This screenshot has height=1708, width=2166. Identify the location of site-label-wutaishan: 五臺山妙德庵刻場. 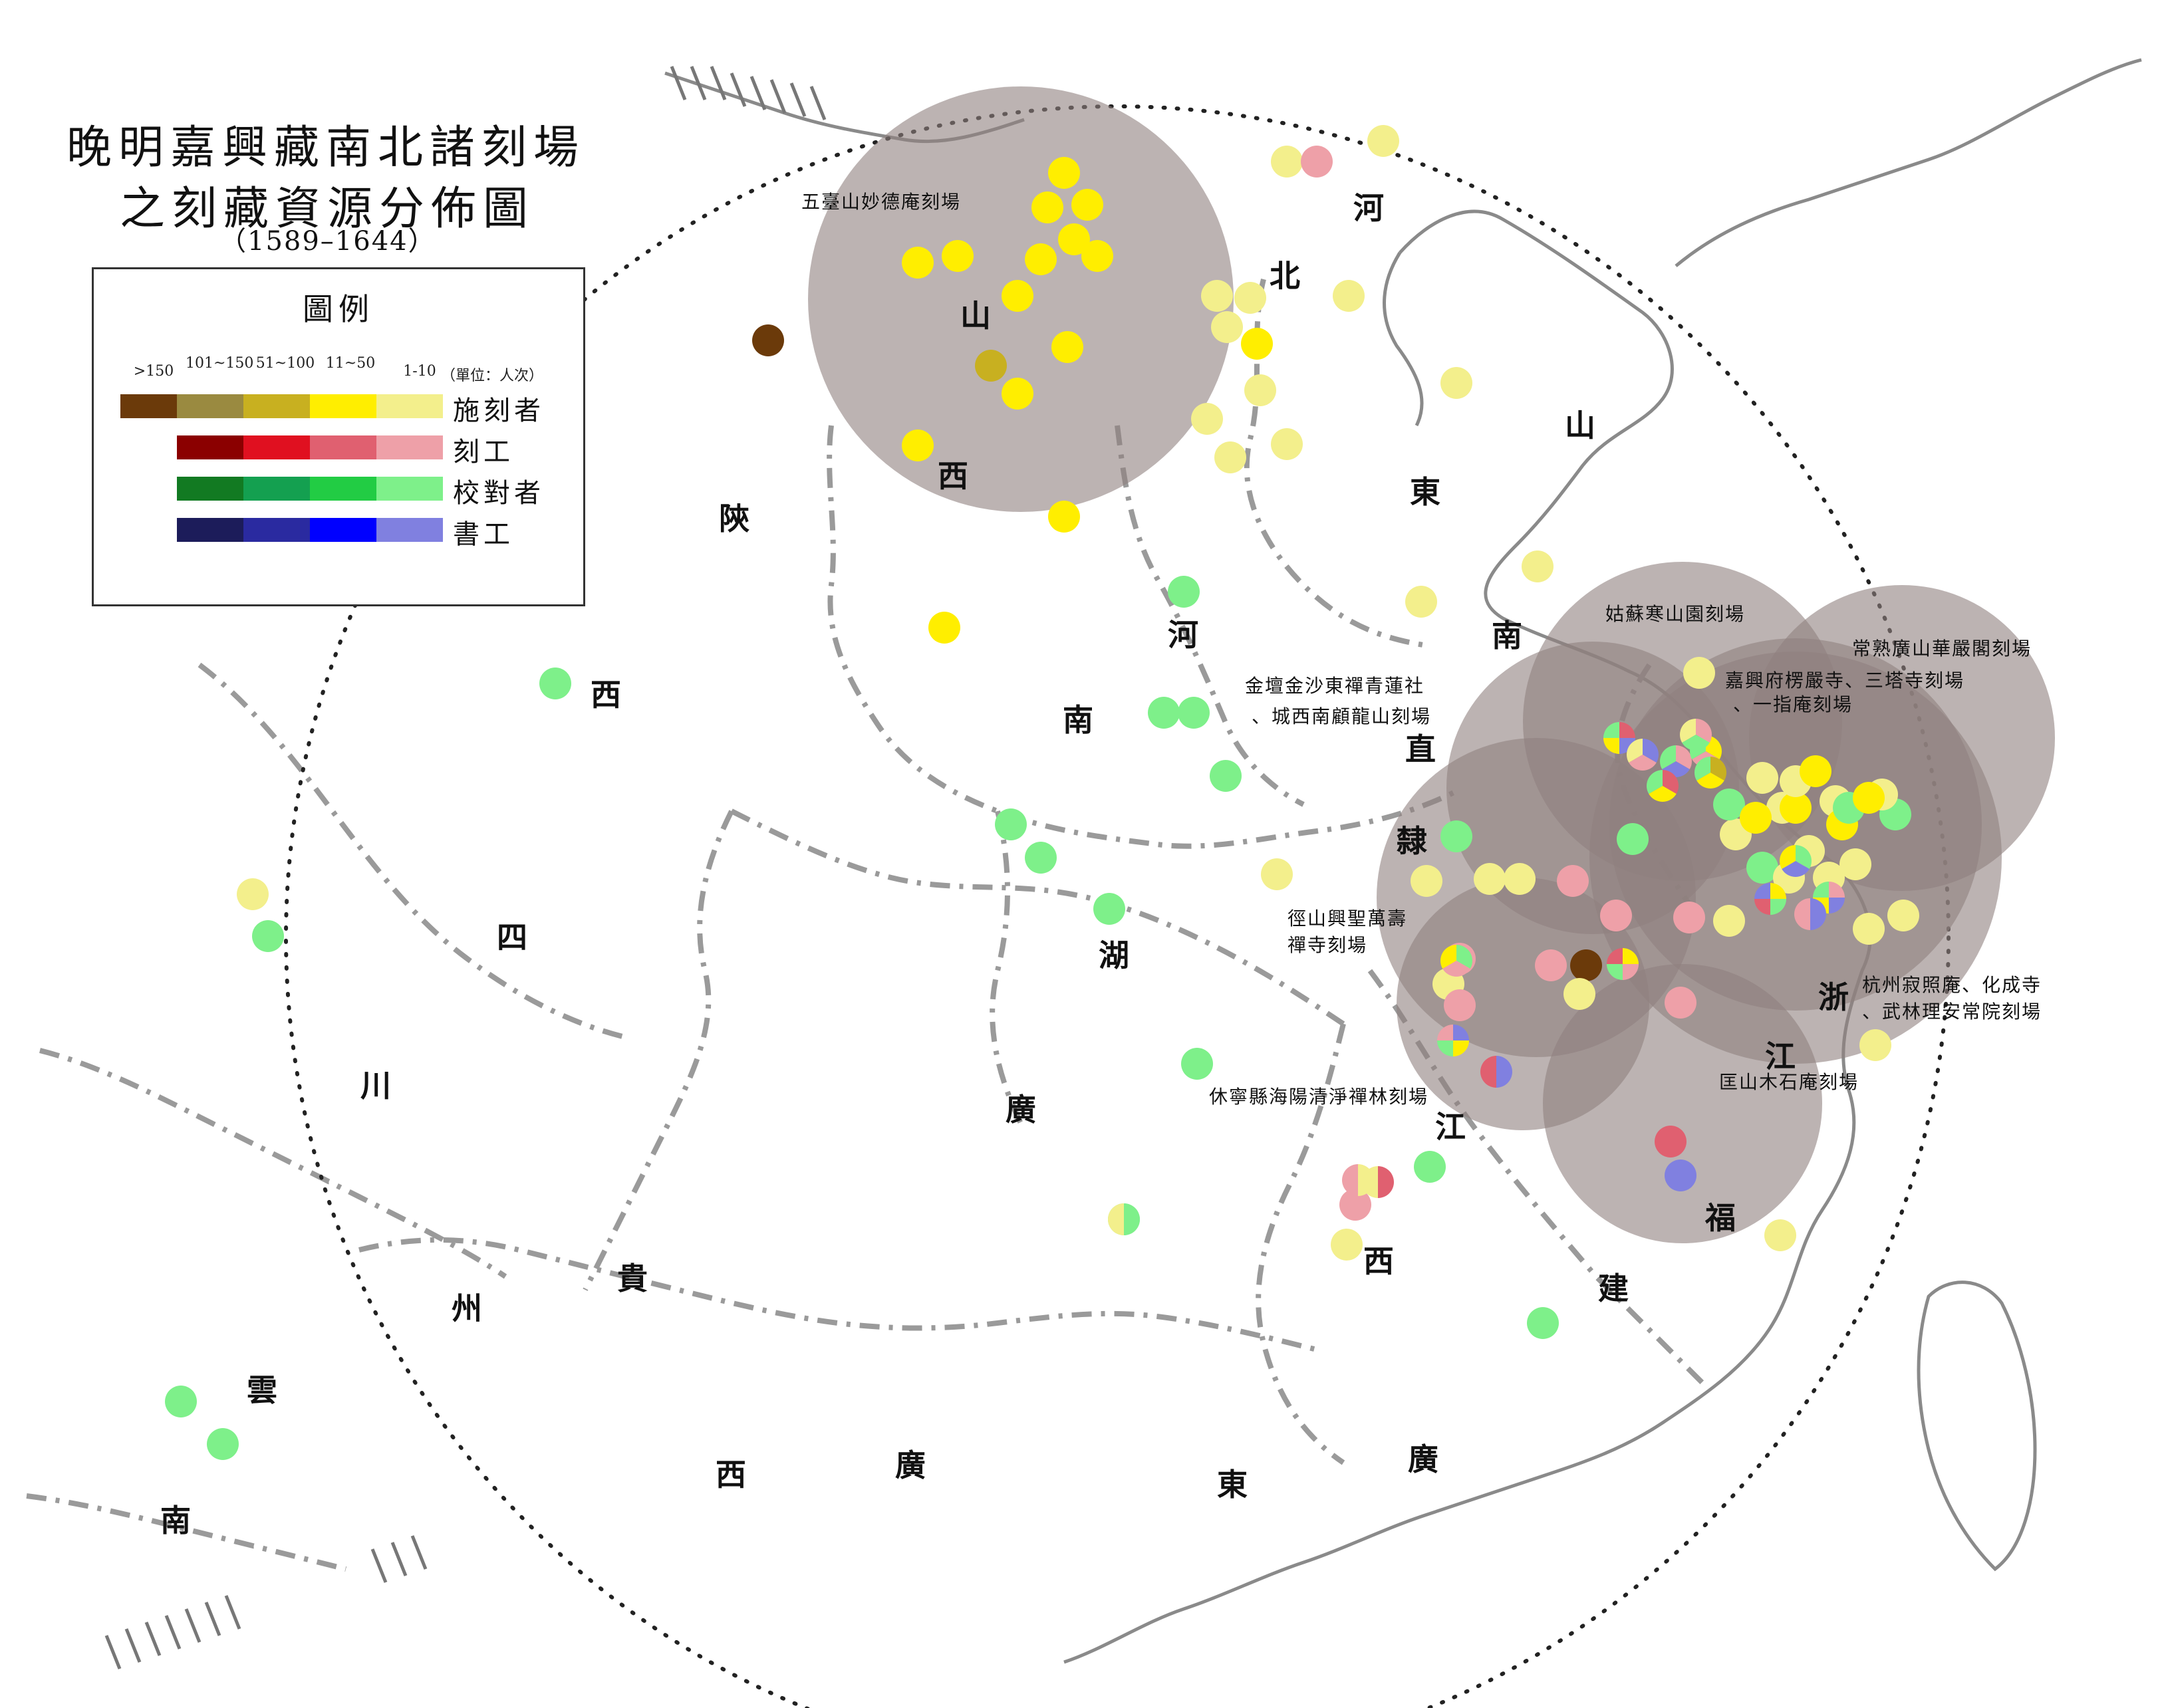
(881, 202).